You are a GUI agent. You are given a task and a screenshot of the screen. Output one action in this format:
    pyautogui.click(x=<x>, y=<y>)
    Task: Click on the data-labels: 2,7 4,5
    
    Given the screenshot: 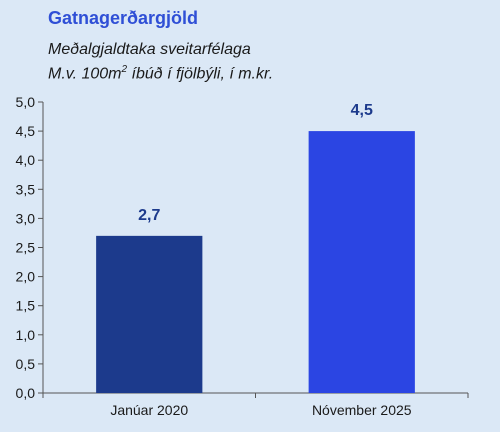 What is the action you would take?
    pyautogui.click(x=255, y=163)
    